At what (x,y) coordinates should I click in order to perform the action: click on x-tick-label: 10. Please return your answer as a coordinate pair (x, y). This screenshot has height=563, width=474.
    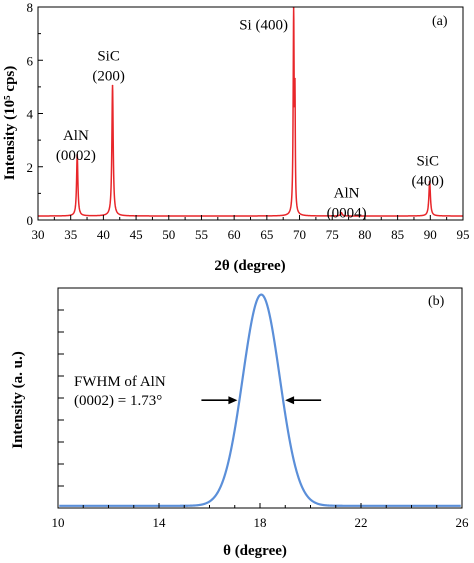
    Looking at the image, I should click on (58, 522).